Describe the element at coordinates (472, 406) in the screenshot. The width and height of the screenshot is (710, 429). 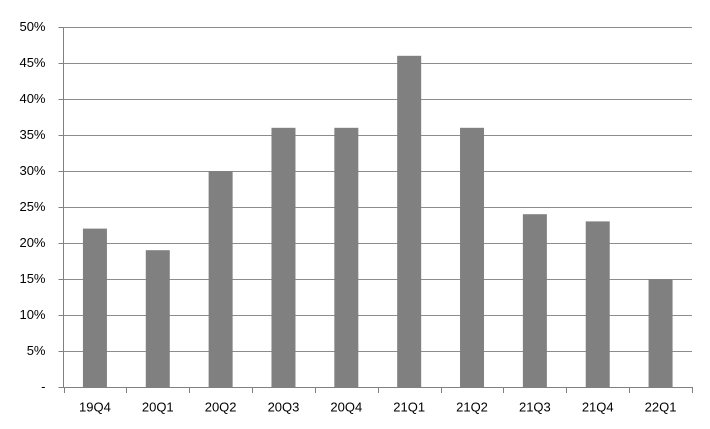
I see `x-tick-label: 21Q2` at that location.